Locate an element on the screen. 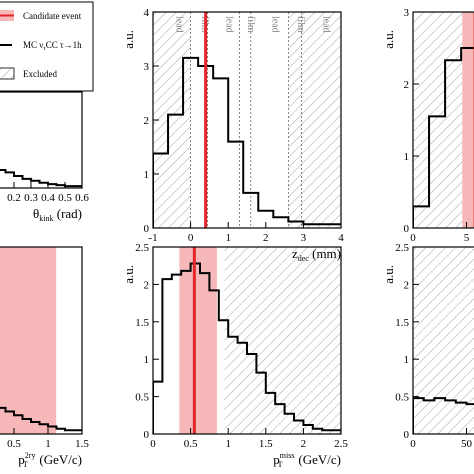 The width and height of the screenshot is (474, 474). legend-excluded-label: Excluded is located at coordinates (40, 74).